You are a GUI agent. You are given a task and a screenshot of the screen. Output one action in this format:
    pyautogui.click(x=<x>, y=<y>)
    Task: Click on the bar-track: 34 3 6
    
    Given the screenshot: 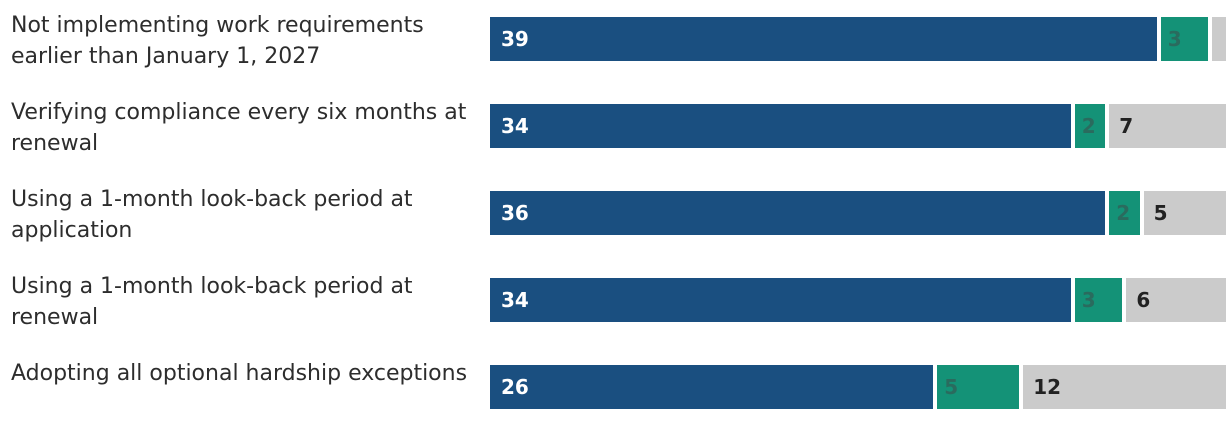 What is the action you would take?
    pyautogui.click(x=858, y=300)
    